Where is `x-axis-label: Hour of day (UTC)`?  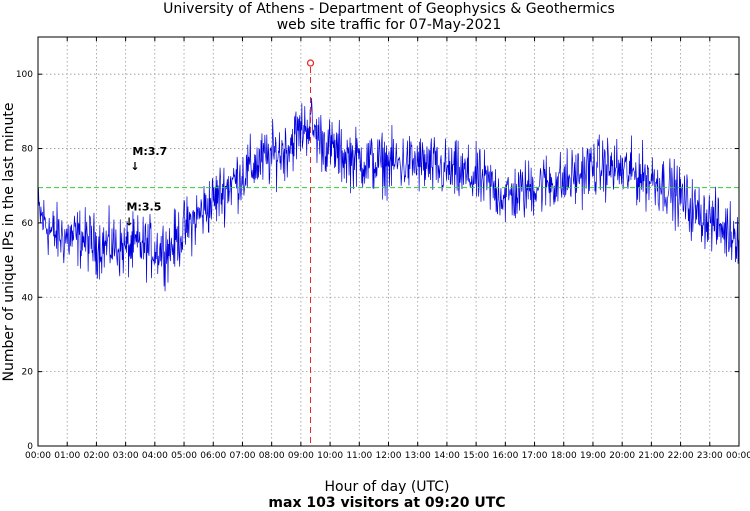
x-axis-label: Hour of day (UTC) is located at coordinates (387, 487).